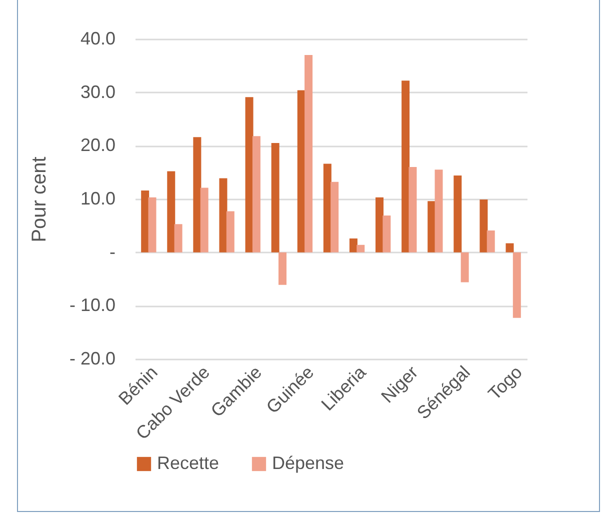 The width and height of the screenshot is (607, 518). What do you see at coordinates (39, 199) in the screenshot?
I see `y-axis-title: Pour cent` at bounding box center [39, 199].